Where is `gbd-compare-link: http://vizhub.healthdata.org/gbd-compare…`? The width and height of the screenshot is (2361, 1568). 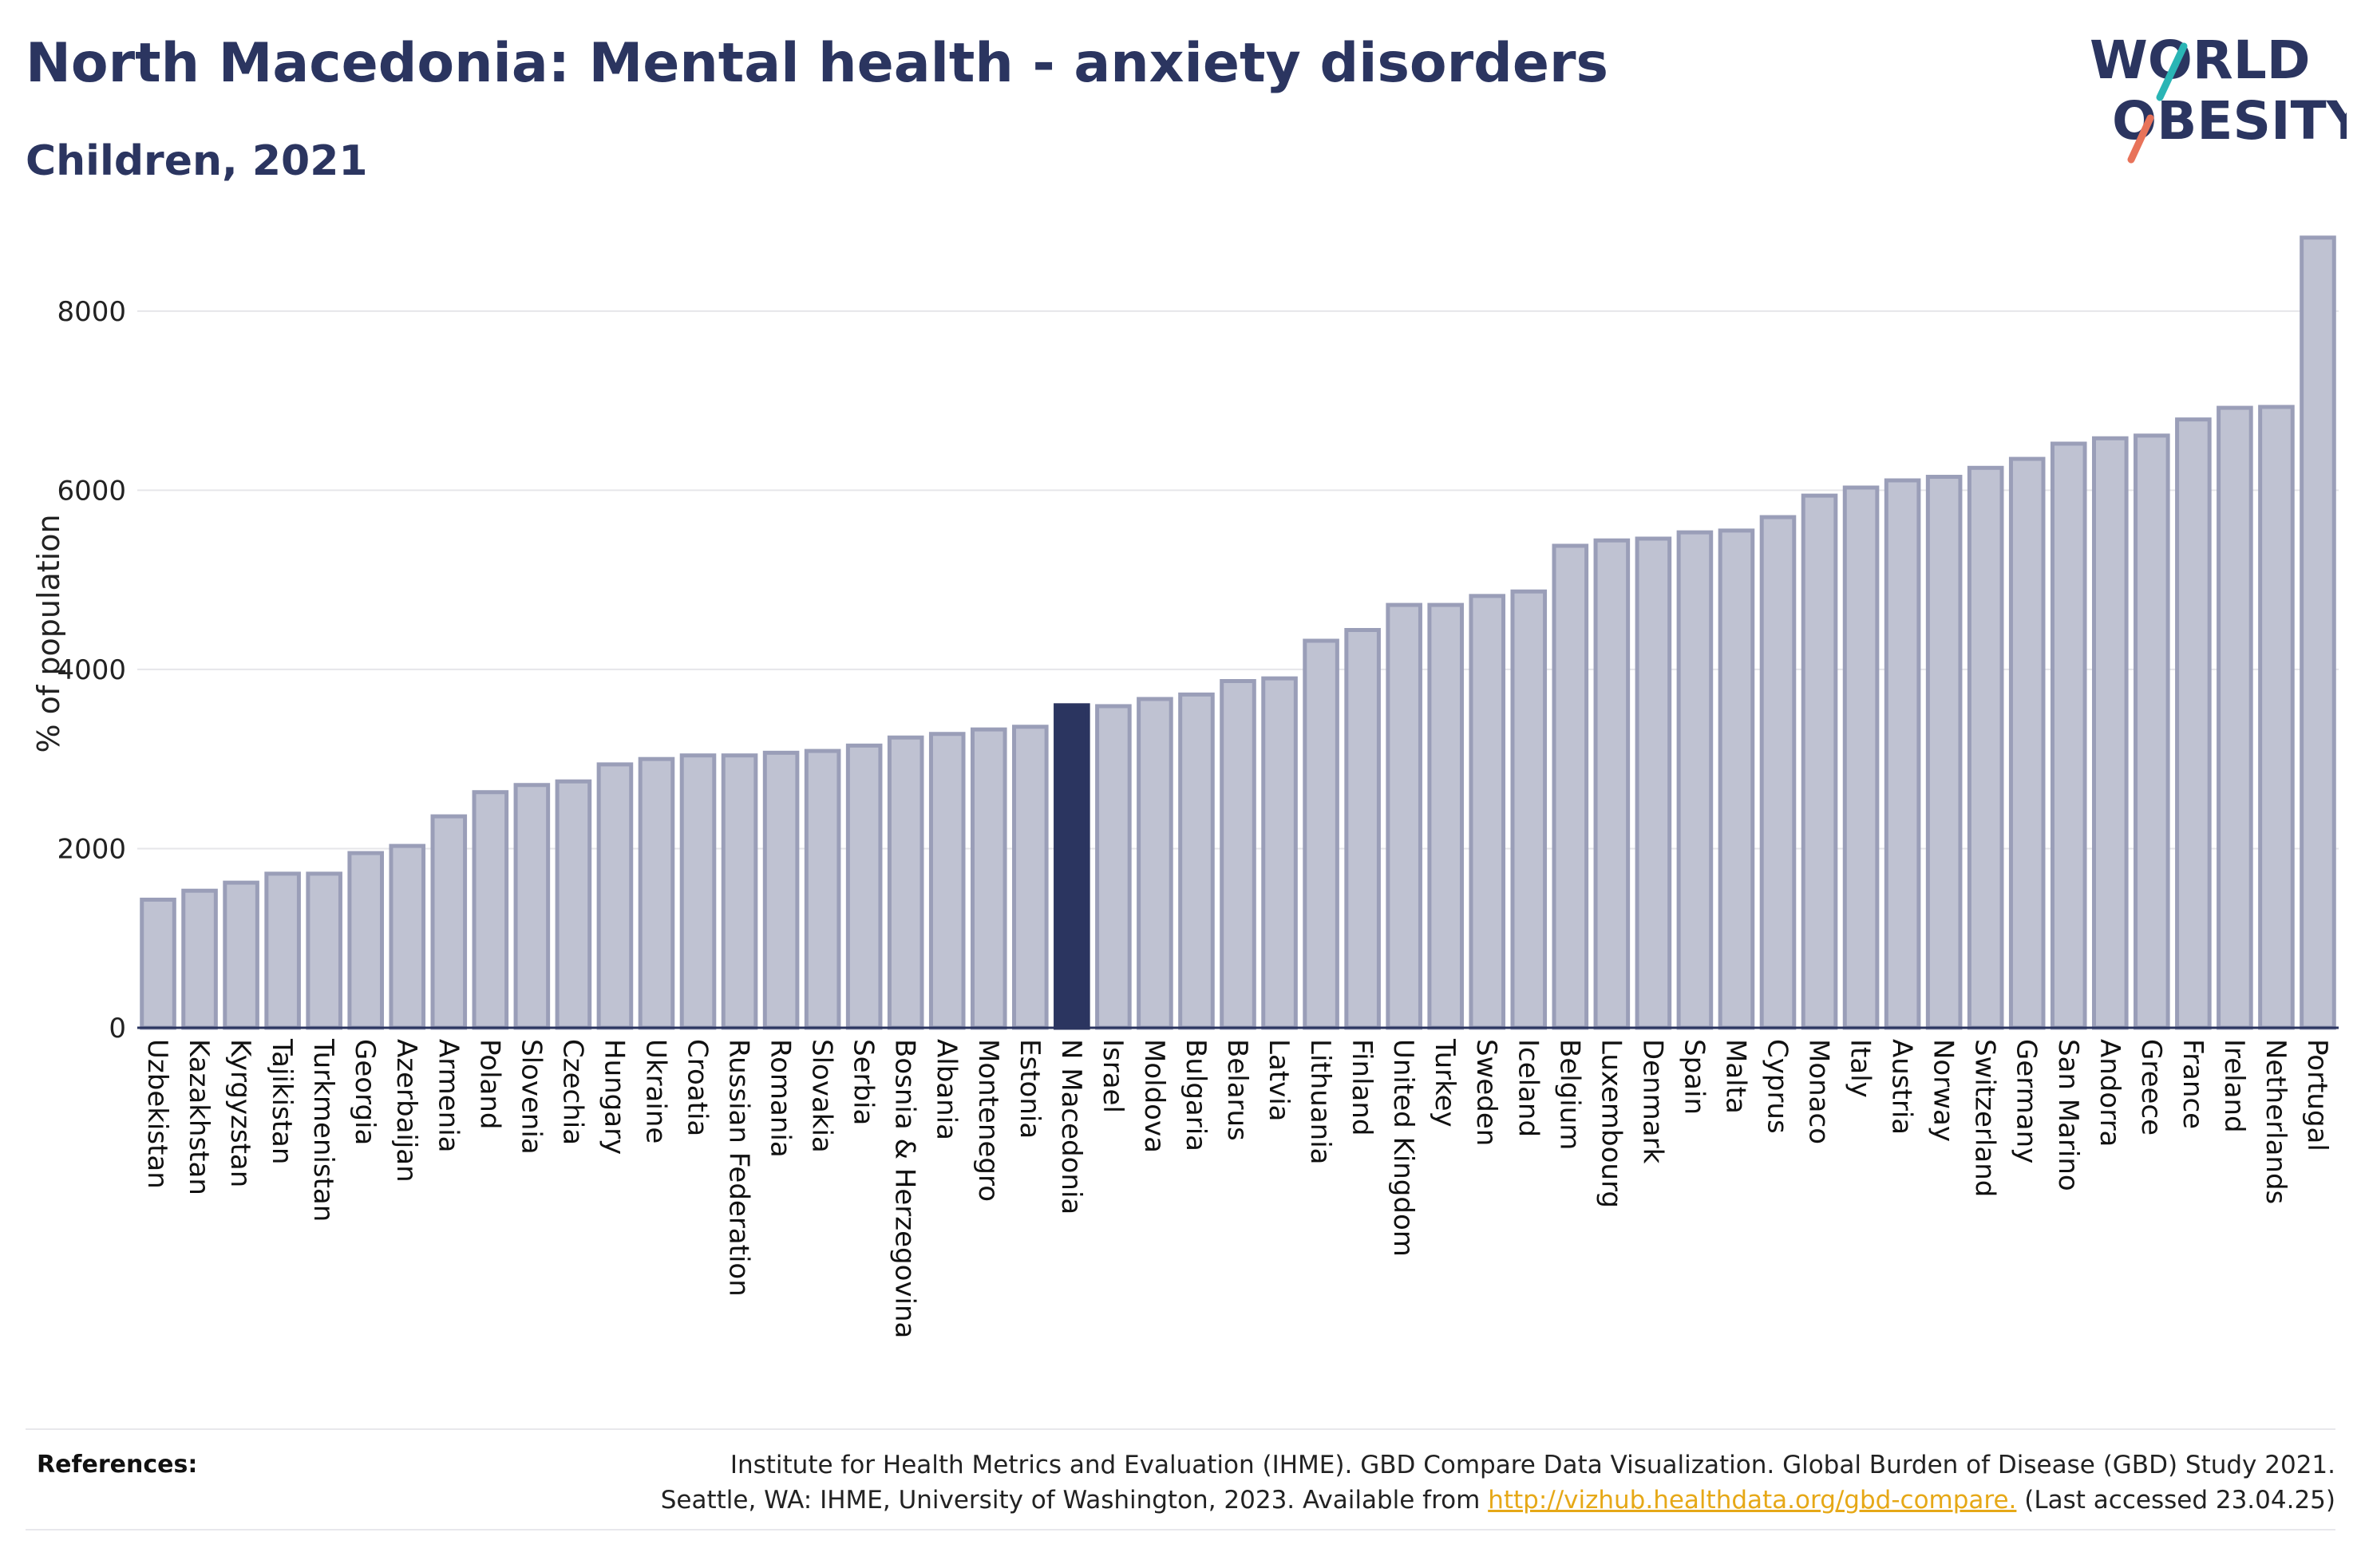
gbd-compare-link: http://vizhub.healthdata.org/gbd-compare… is located at coordinates (1752, 1500).